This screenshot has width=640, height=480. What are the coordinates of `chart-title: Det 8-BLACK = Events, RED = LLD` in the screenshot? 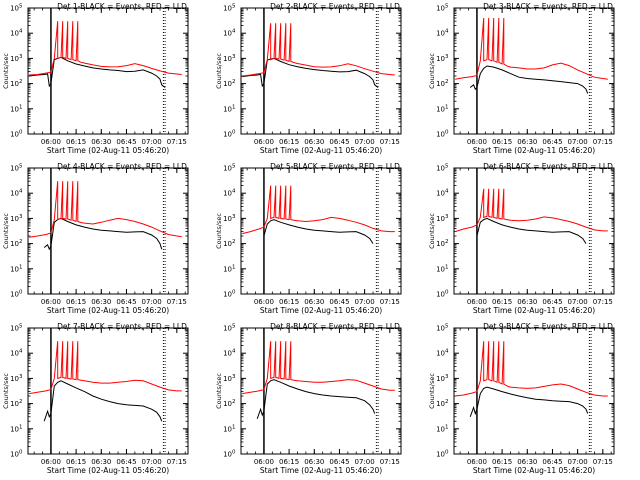 It's located at (335, 326).